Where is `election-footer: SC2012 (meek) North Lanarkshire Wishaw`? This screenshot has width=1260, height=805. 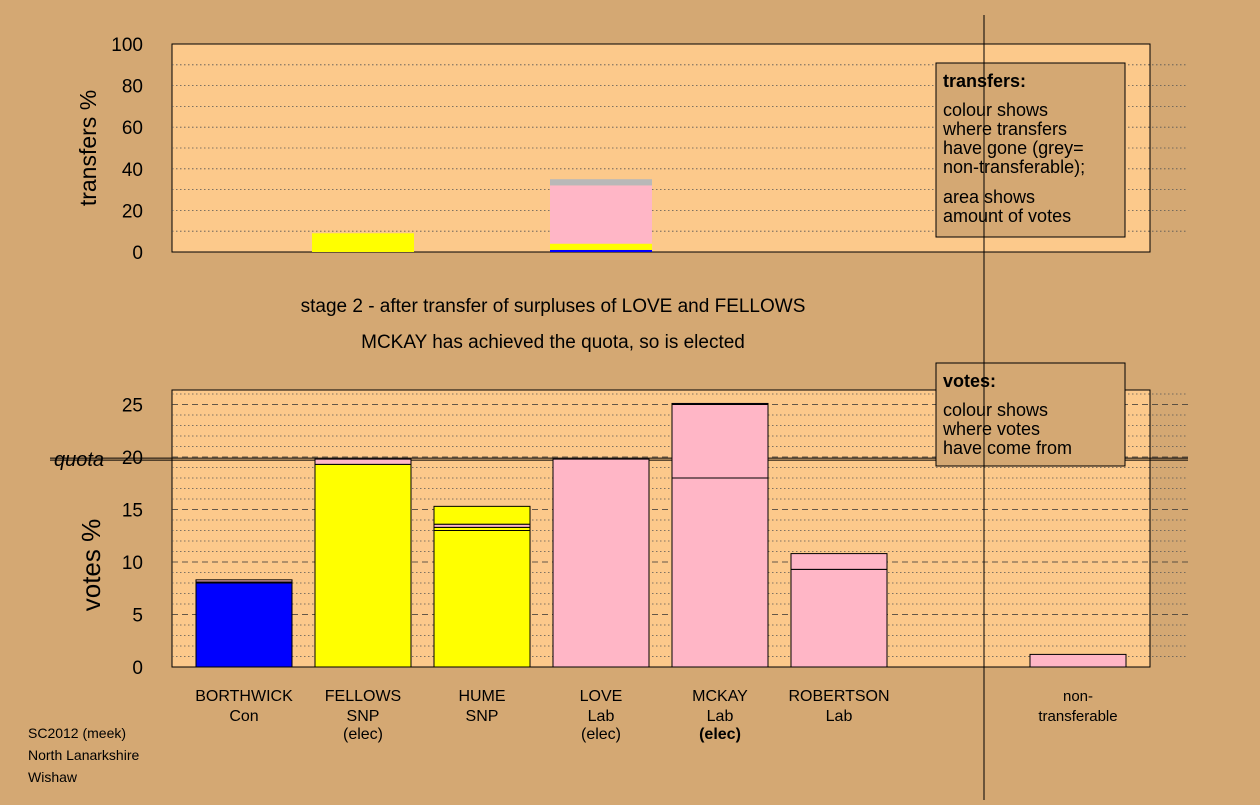 election-footer: SC2012 (meek) North Lanarkshire Wishaw is located at coordinates (83, 755).